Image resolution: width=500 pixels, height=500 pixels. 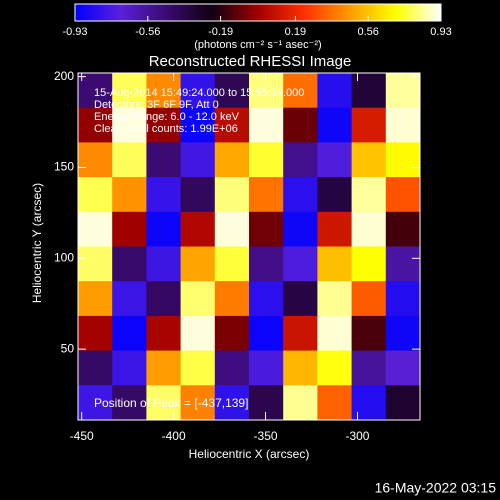 What do you see at coordinates (174, 436) in the screenshot?
I see `x-tick-label: -400` at bounding box center [174, 436].